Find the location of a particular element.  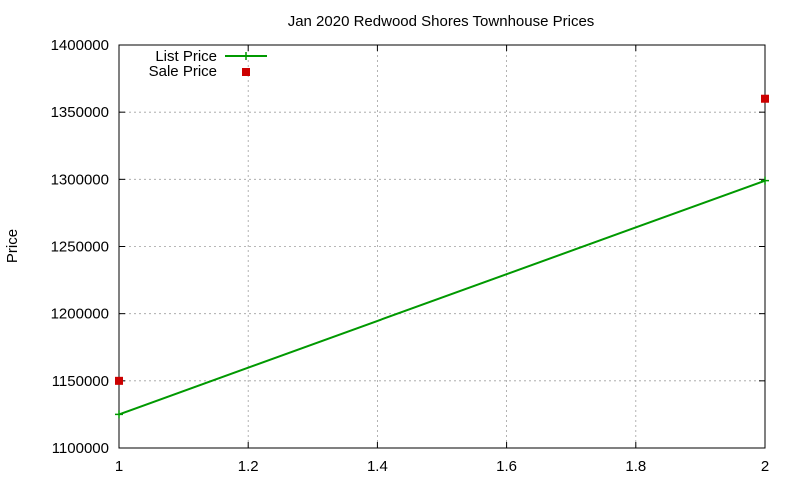

legend-marker-list-price is located at coordinates (246, 56).